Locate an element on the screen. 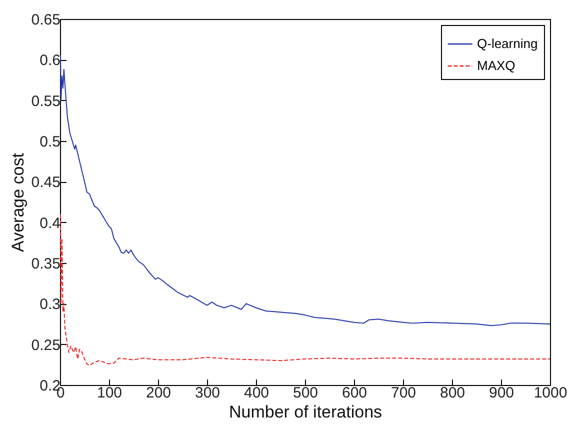 The image size is (576, 442). y-tick-label: 0.3 is located at coordinates (50, 305).